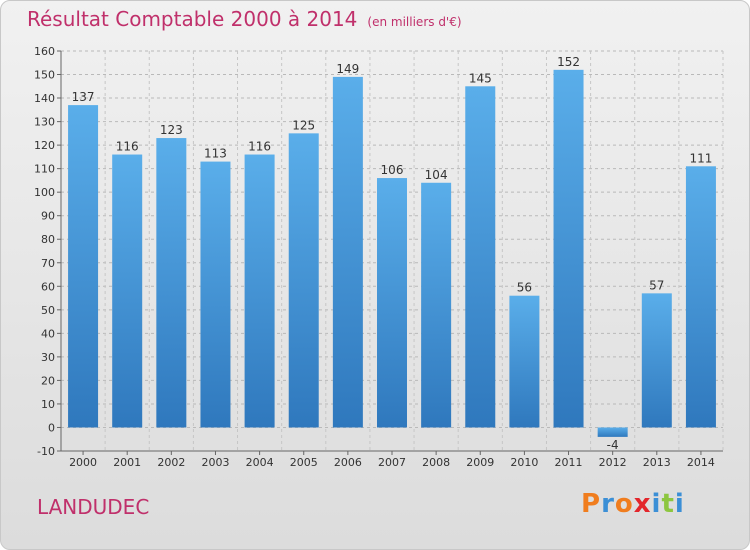 The image size is (750, 550). What do you see at coordinates (171, 462) in the screenshot?
I see `x-tick-label: 2002` at bounding box center [171, 462].